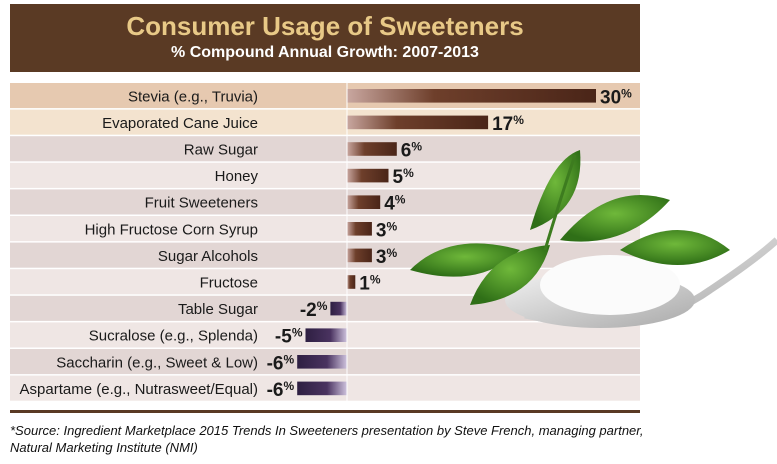  I want to click on category-label: Aspartame (e.g., Nutrasweet/Equal), so click(139, 389).